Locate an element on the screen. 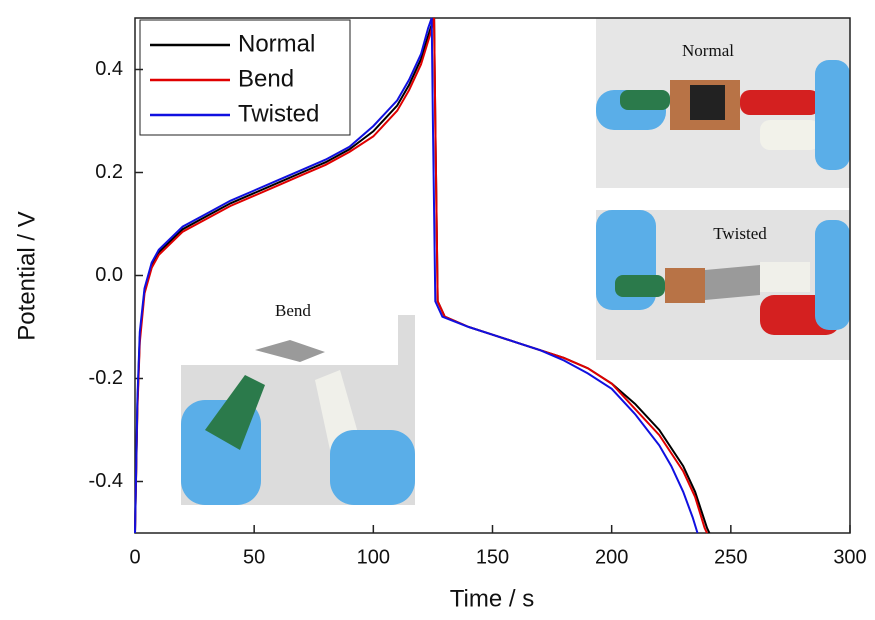 The image size is (875, 620). photo-twisted is located at coordinates (723, 285).